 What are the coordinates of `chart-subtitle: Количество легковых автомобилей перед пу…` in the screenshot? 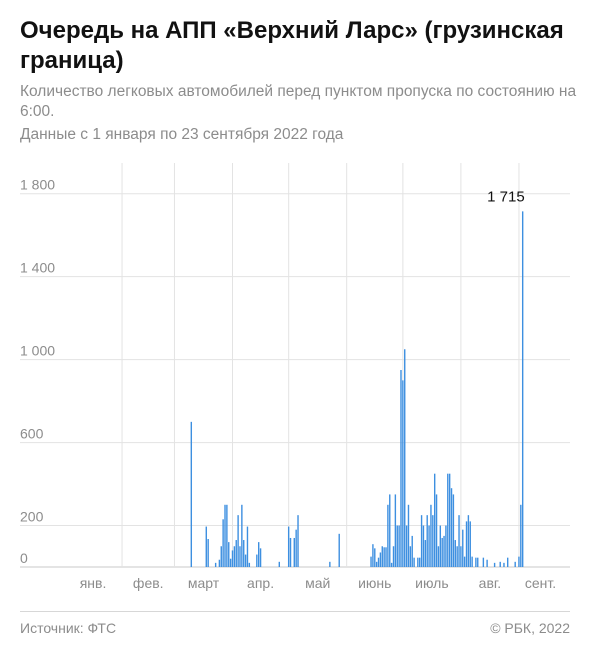 It's located at (298, 101).